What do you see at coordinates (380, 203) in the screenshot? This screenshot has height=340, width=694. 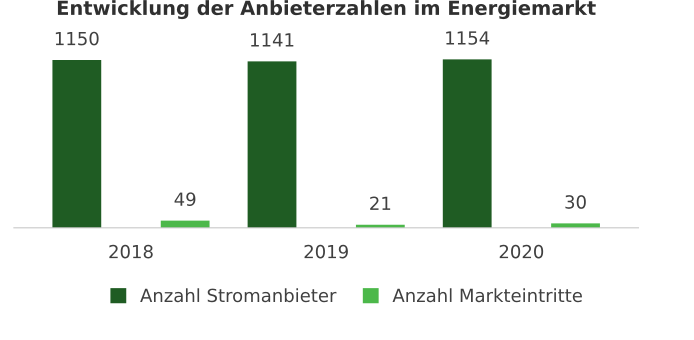 I see `data-label: 21` at bounding box center [380, 203].